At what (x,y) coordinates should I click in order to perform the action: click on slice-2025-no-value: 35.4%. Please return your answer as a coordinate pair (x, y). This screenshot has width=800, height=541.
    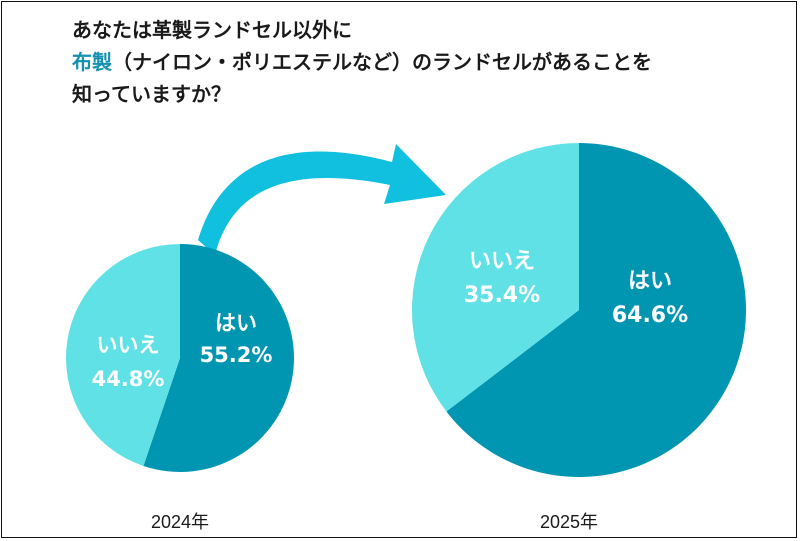
    Looking at the image, I should click on (502, 295).